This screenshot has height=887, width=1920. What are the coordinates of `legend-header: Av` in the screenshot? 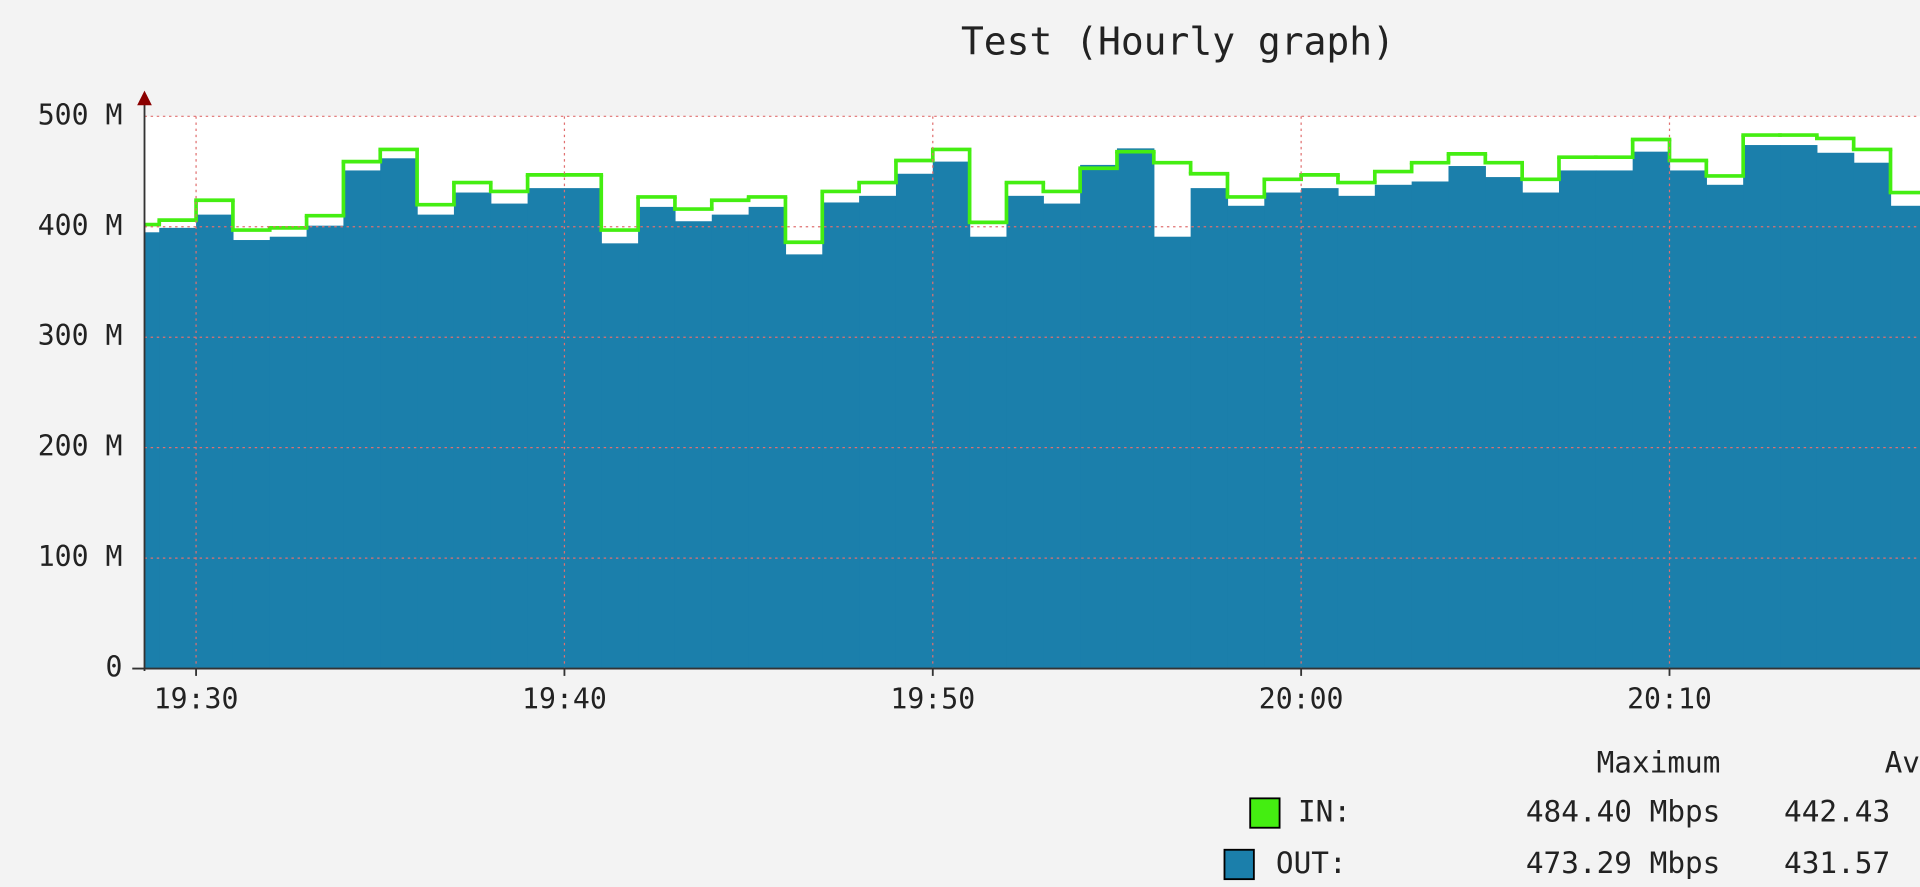 It's located at (1902, 763).